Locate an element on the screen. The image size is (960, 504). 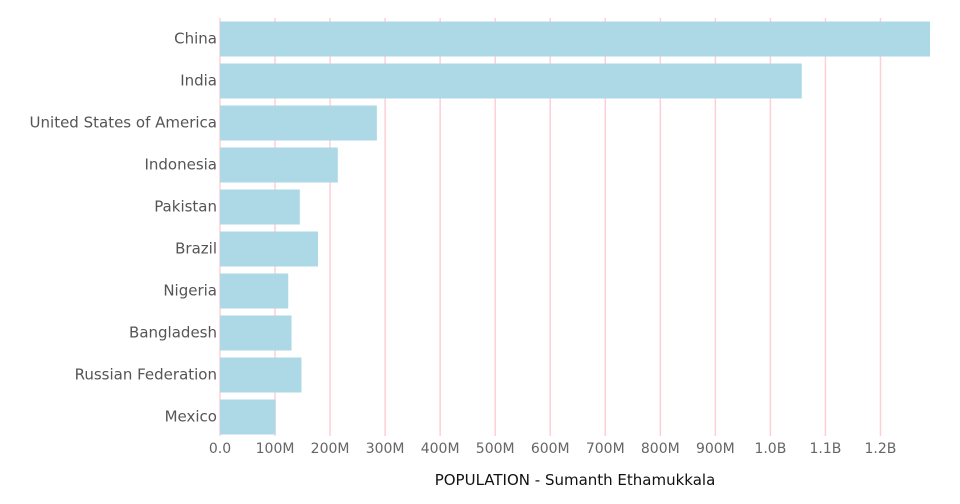
category-label: Pakistan is located at coordinates (185, 207).